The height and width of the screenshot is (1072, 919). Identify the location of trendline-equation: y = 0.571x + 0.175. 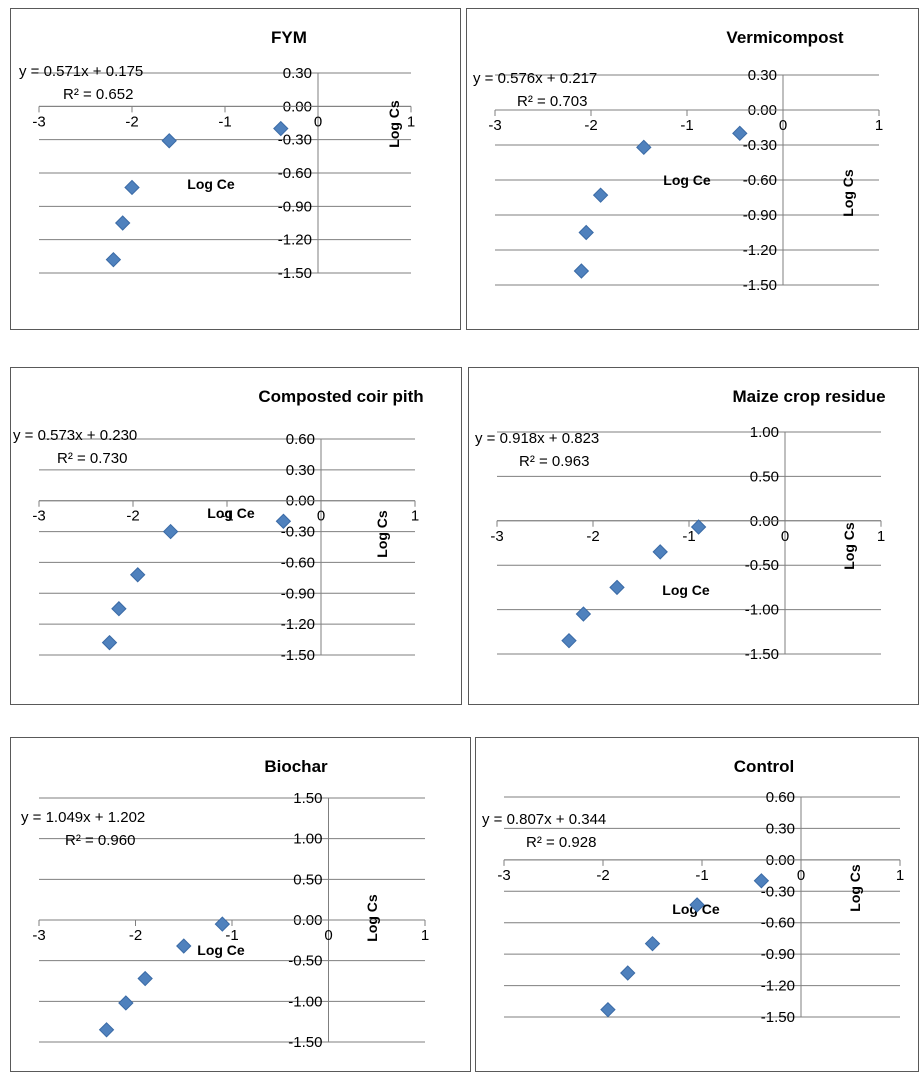
(81, 71).